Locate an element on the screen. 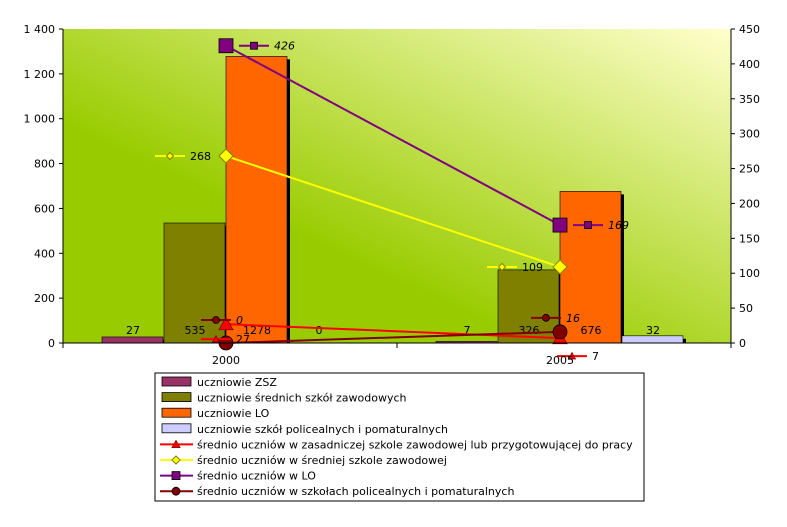 This screenshot has width=787, height=527. left-tick-label: 600 is located at coordinates (44, 208).